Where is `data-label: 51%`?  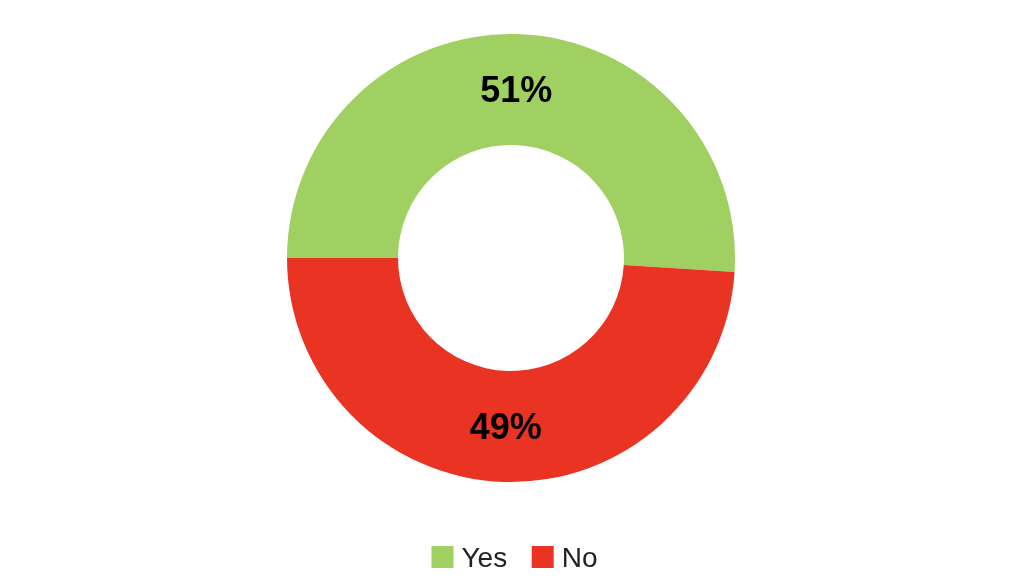
data-label: 51% is located at coordinates (516, 90).